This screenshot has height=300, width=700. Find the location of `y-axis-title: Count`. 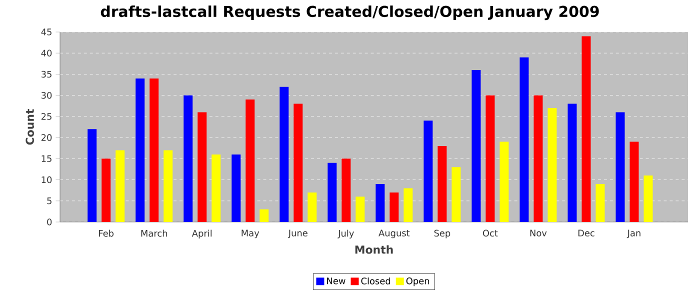

y-axis-title: Count is located at coordinates (30, 127).